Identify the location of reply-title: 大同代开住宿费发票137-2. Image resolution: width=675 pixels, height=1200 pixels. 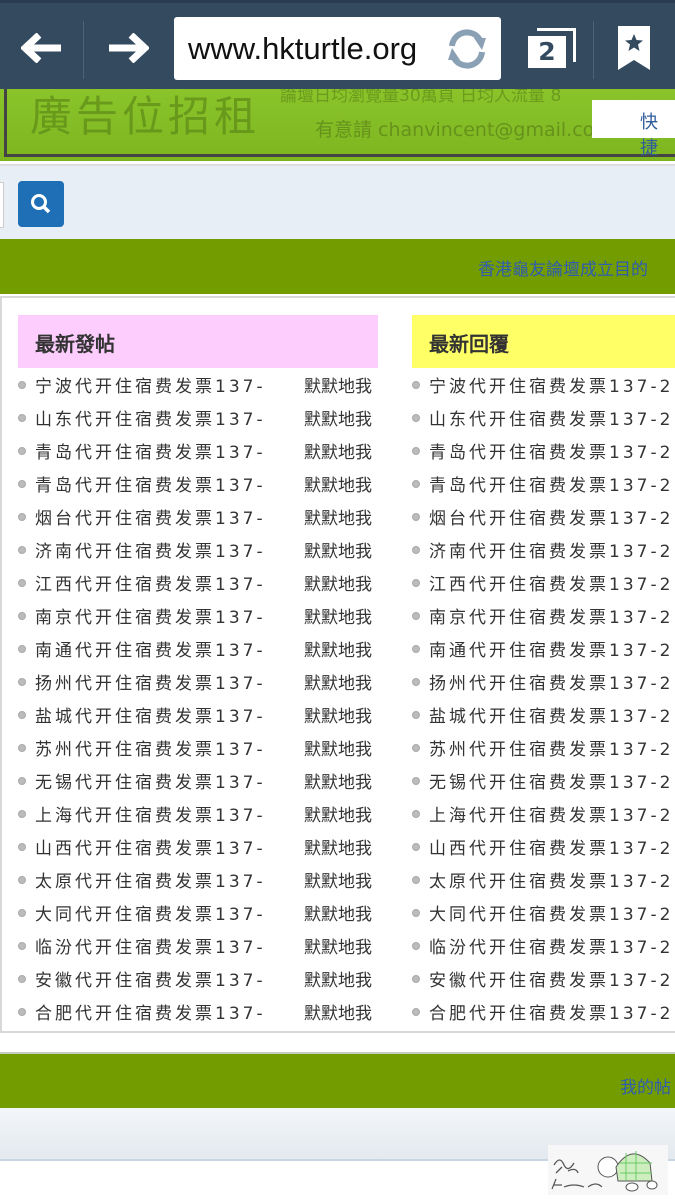
(551, 915).